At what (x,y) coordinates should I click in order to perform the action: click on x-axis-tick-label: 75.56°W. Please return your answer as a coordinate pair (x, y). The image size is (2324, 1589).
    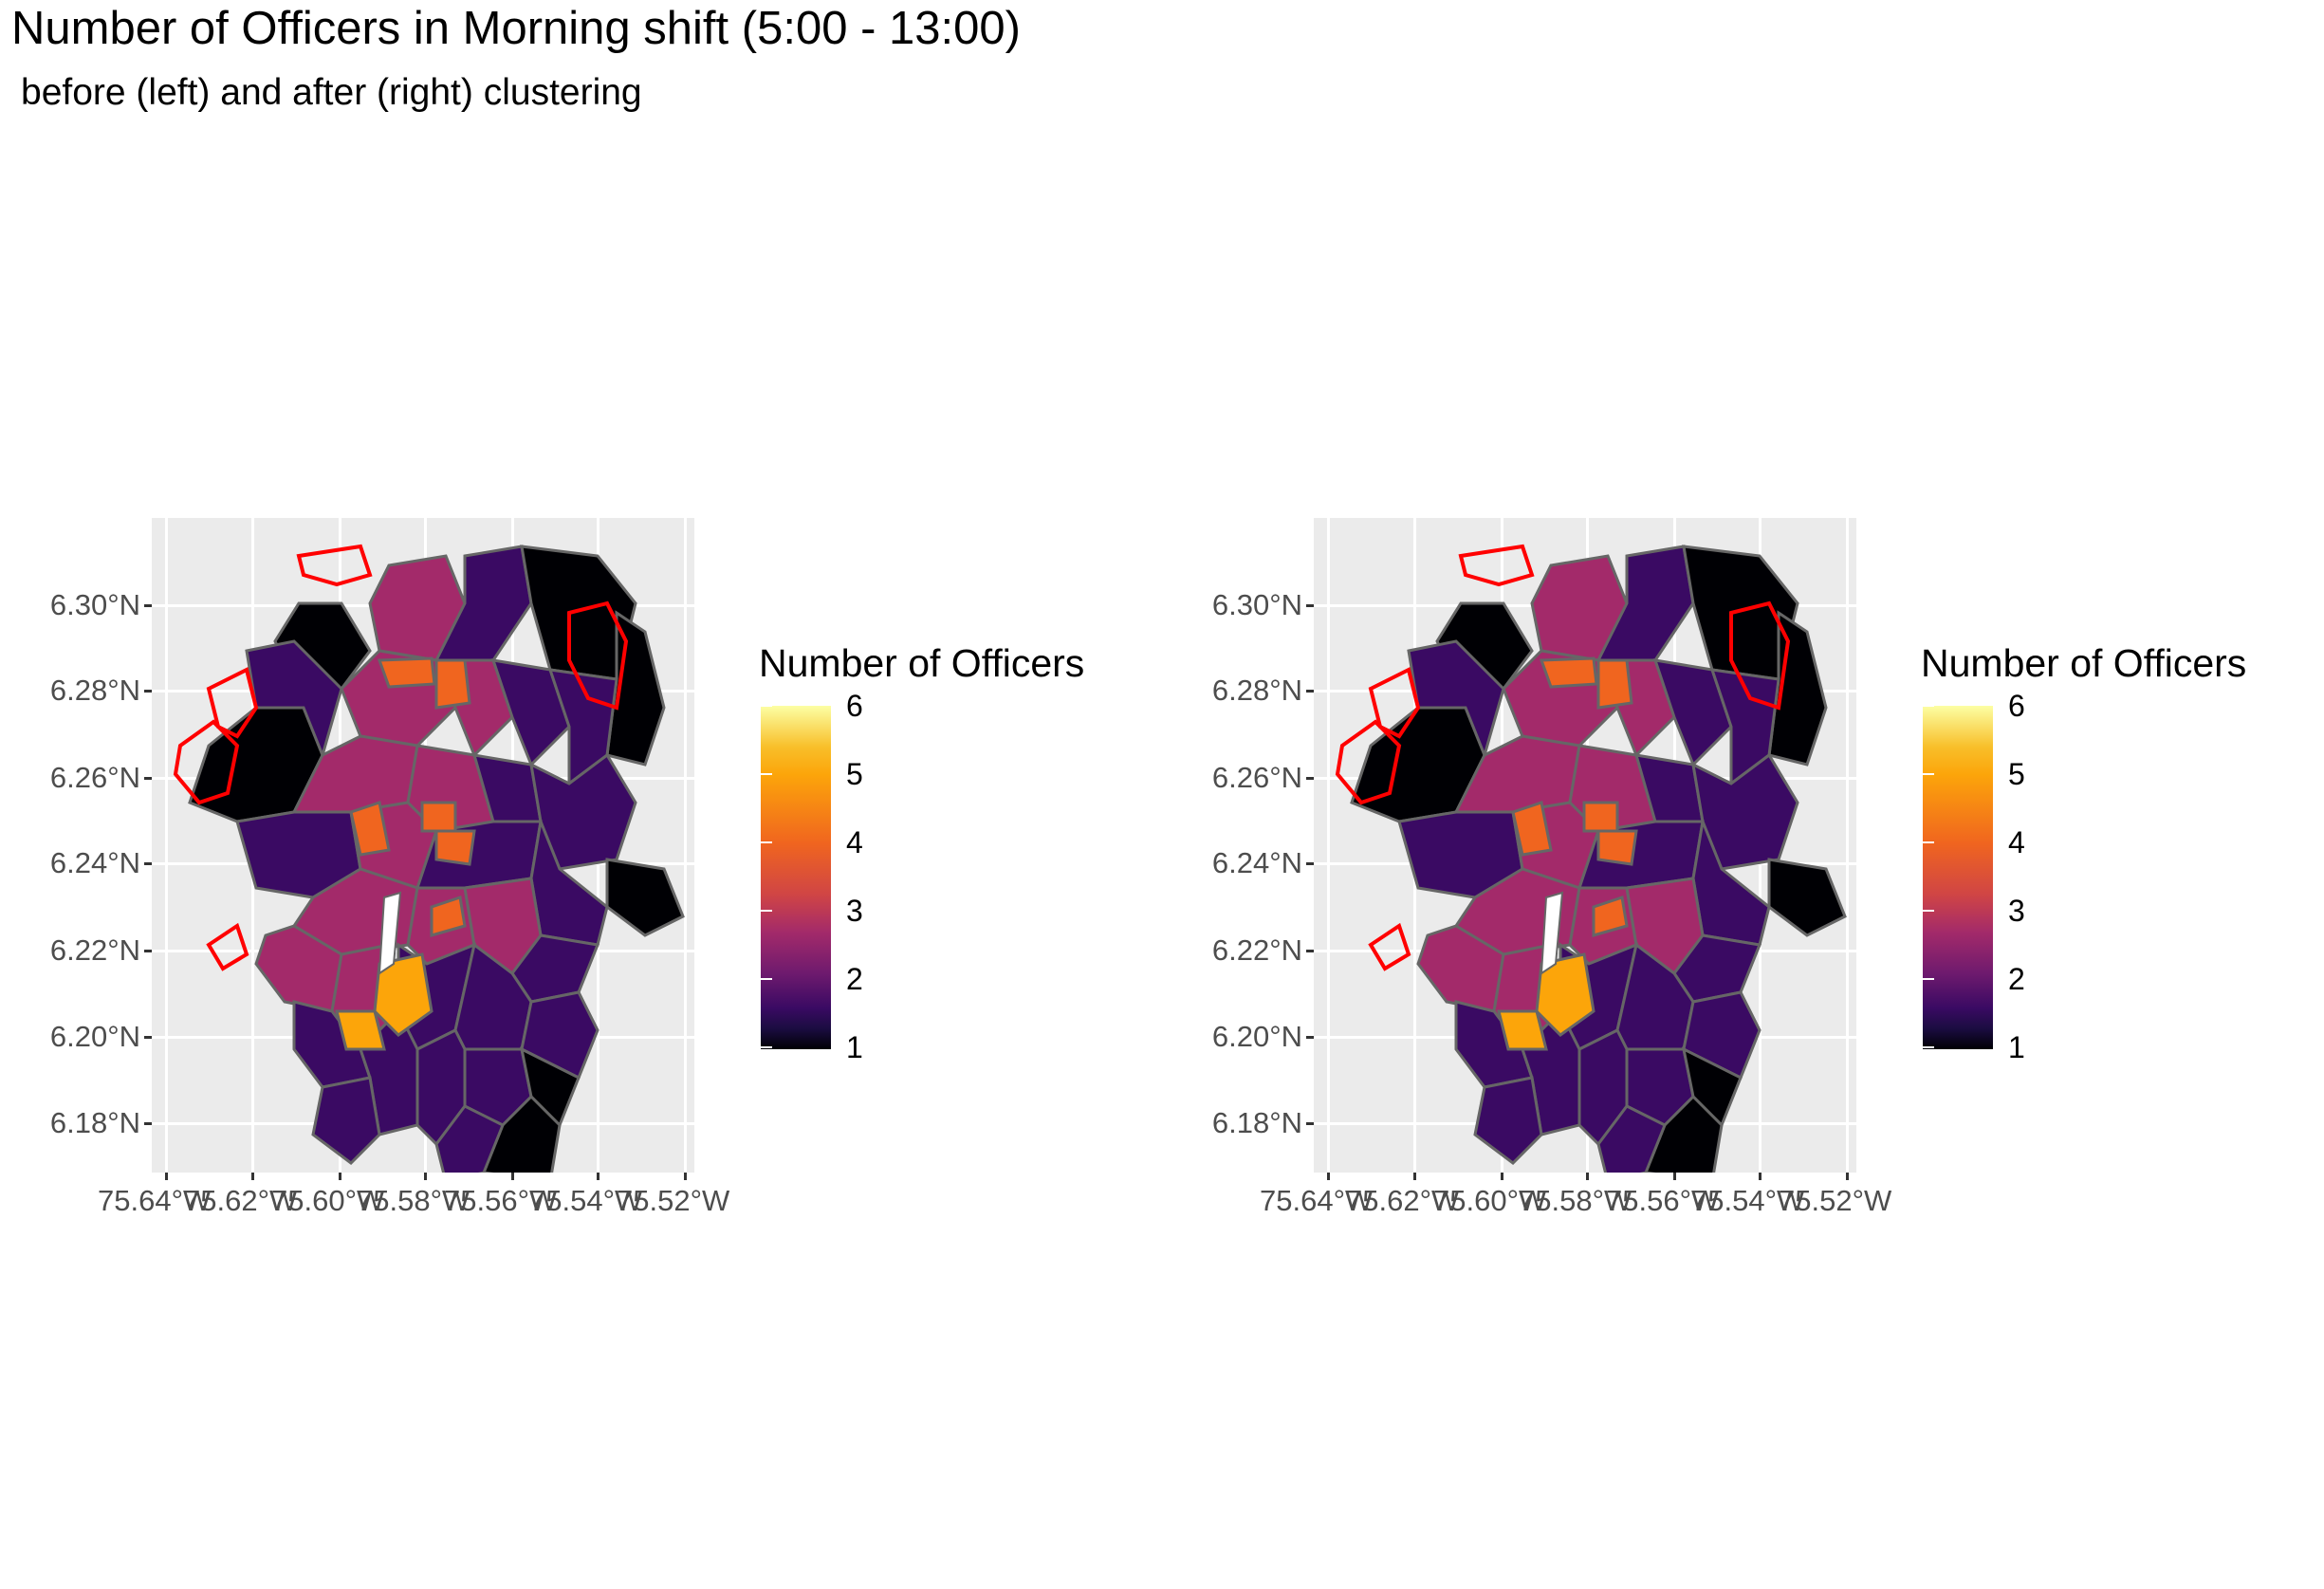
    Looking at the image, I should click on (501, 1200).